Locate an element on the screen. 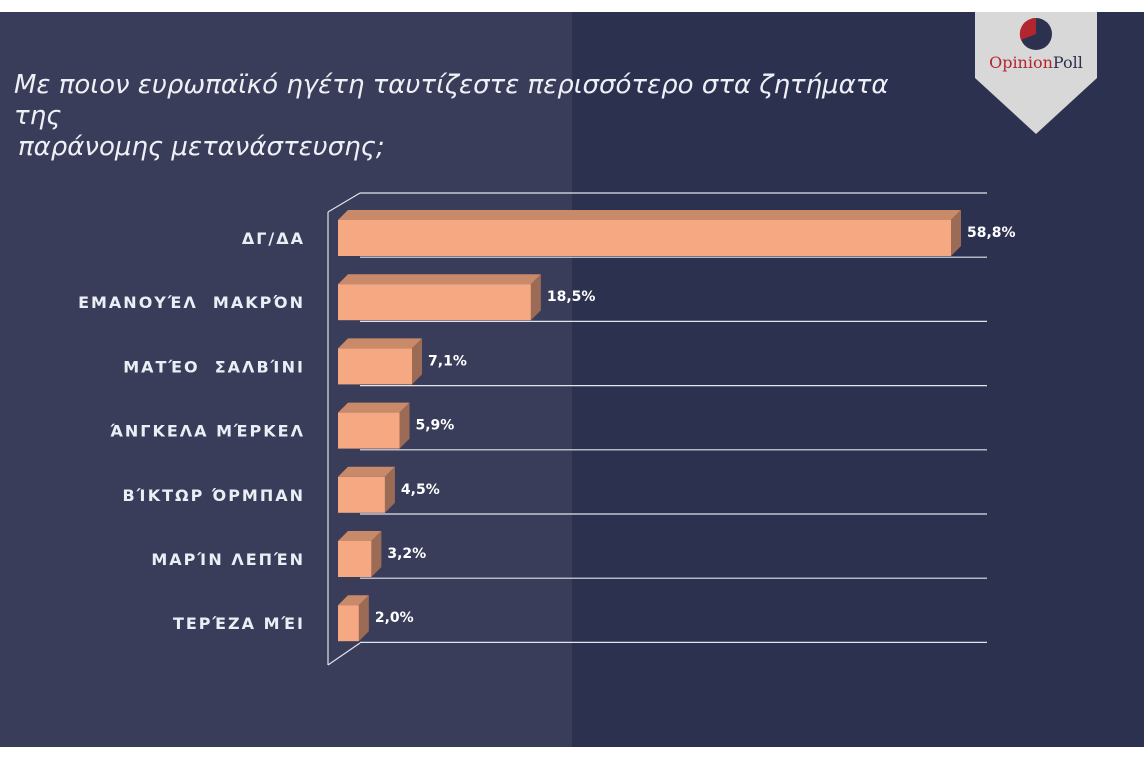 Image resolution: width=1144 pixels, height=759 pixels. category-label: ΔΓ/ΔΑ is located at coordinates (273, 238).